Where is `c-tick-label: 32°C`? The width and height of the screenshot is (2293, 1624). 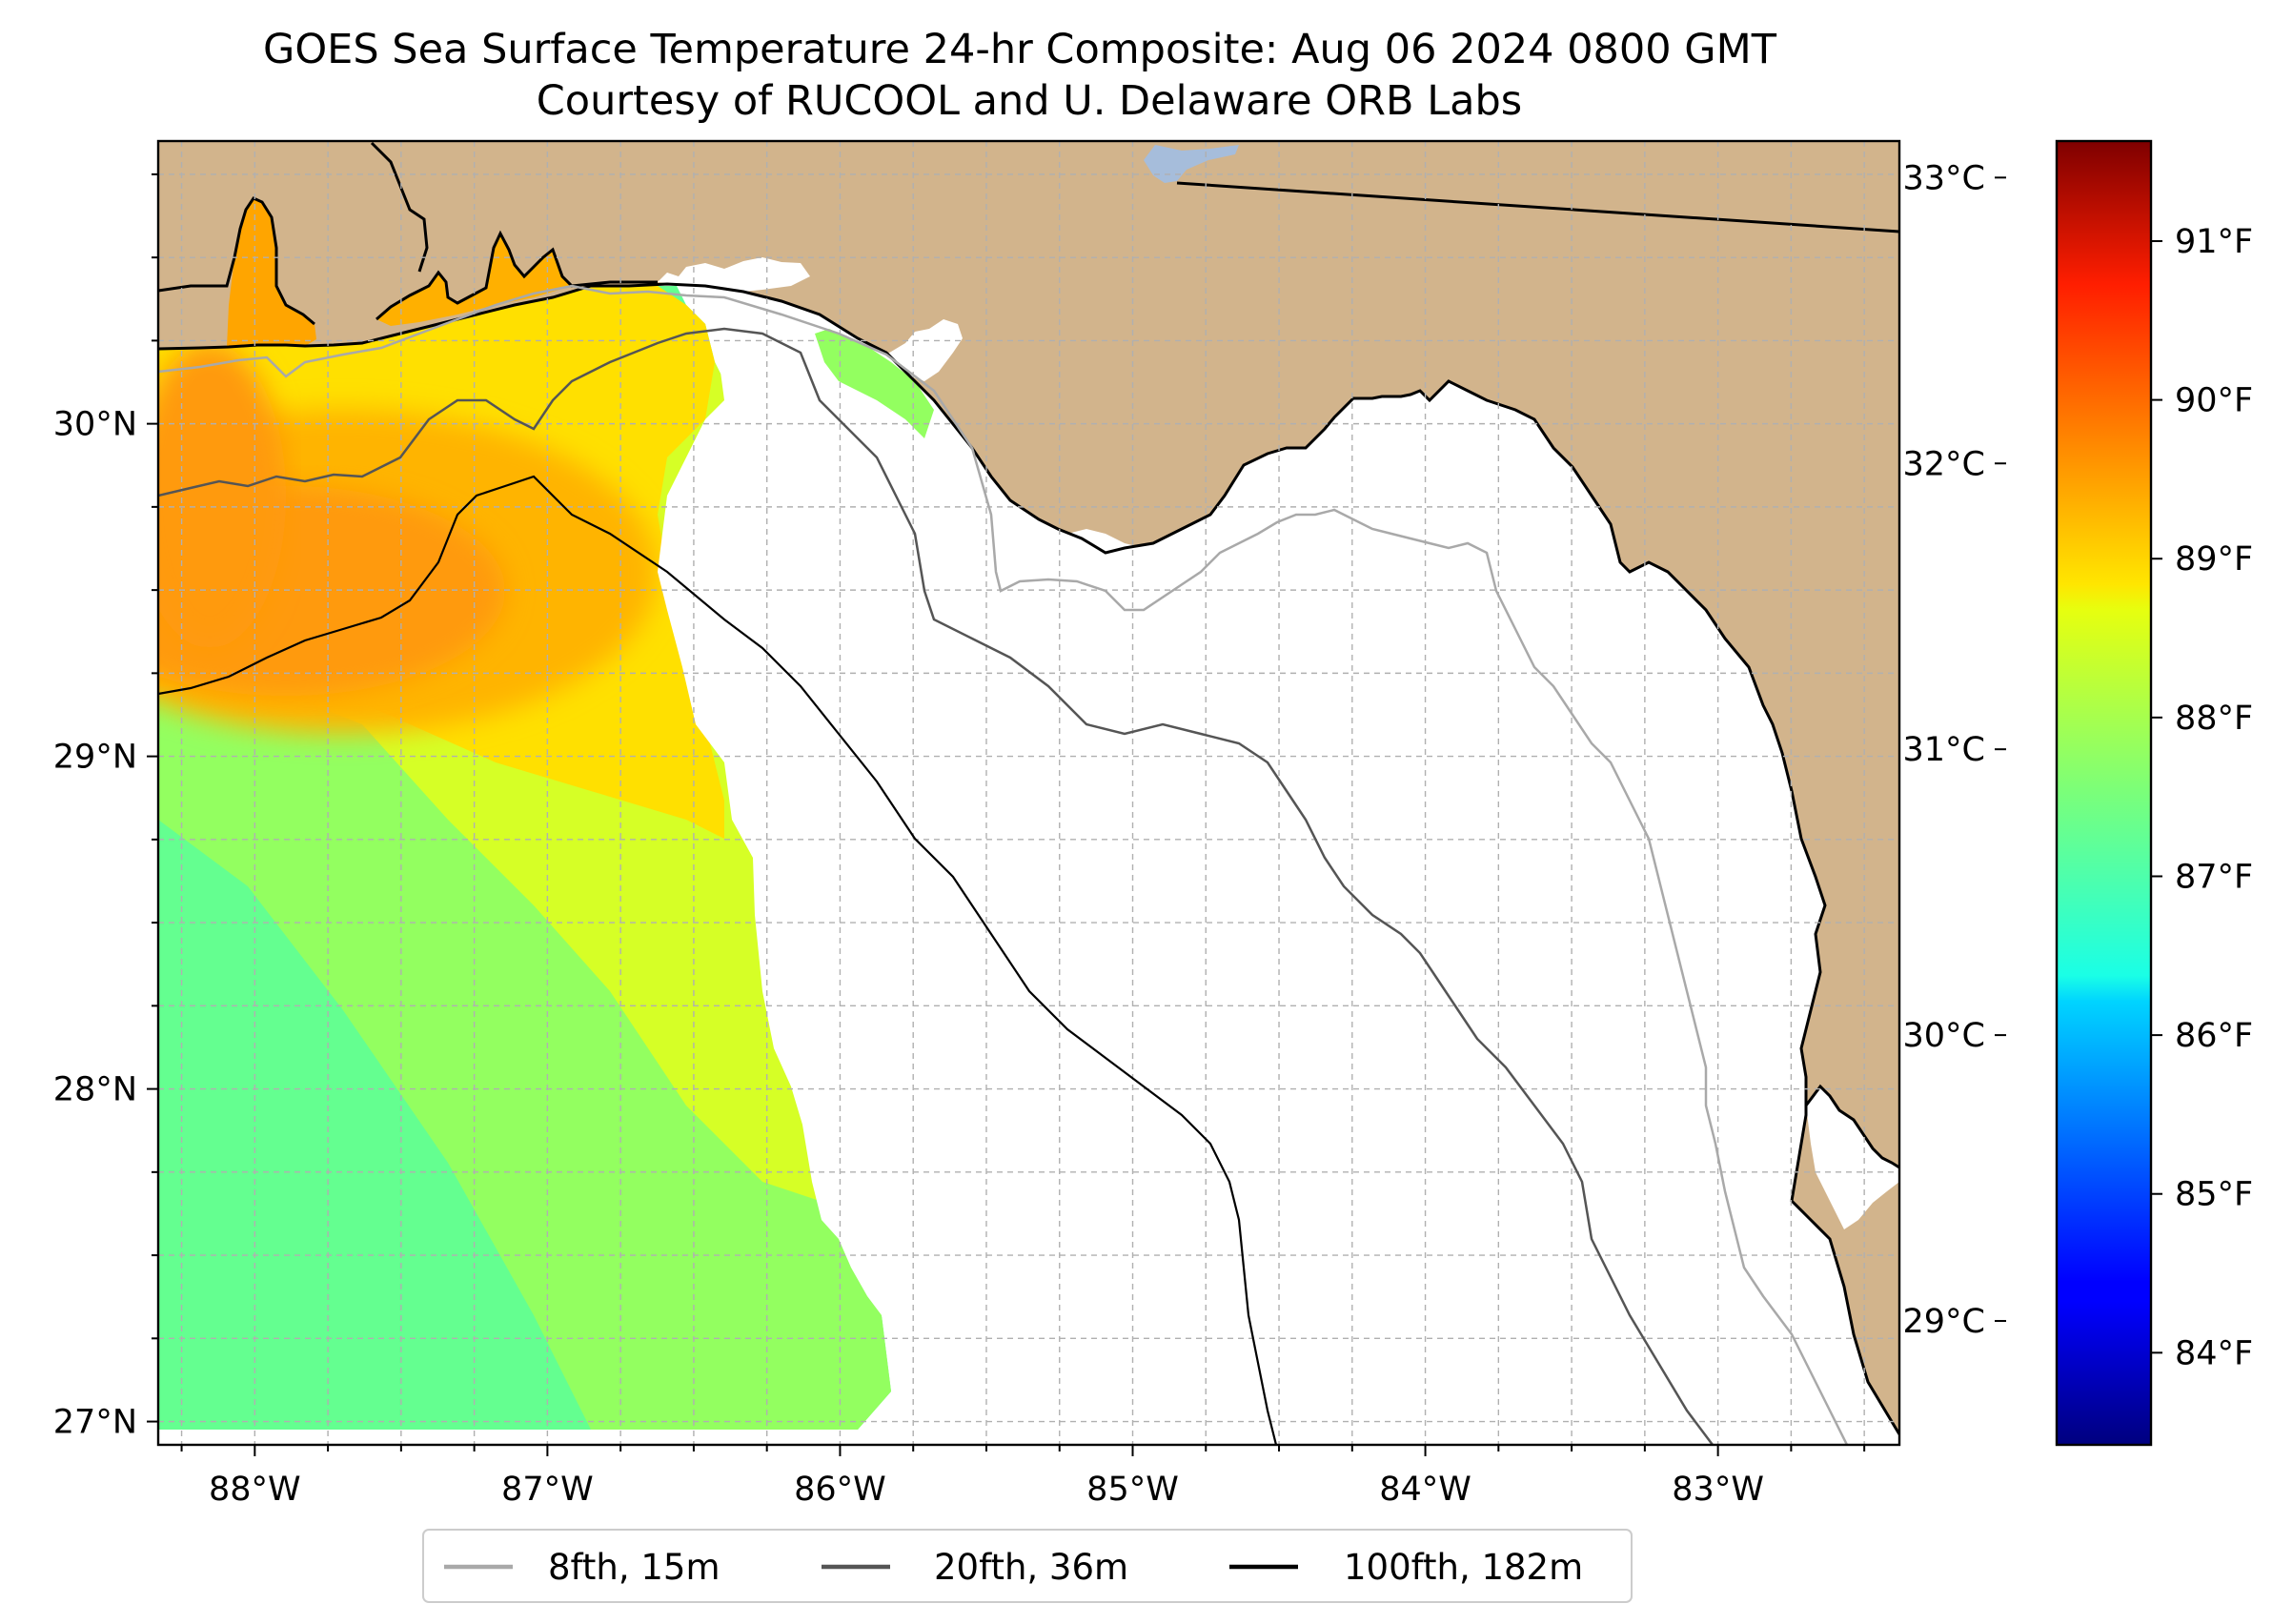 c-tick-label: 32°C is located at coordinates (1944, 464).